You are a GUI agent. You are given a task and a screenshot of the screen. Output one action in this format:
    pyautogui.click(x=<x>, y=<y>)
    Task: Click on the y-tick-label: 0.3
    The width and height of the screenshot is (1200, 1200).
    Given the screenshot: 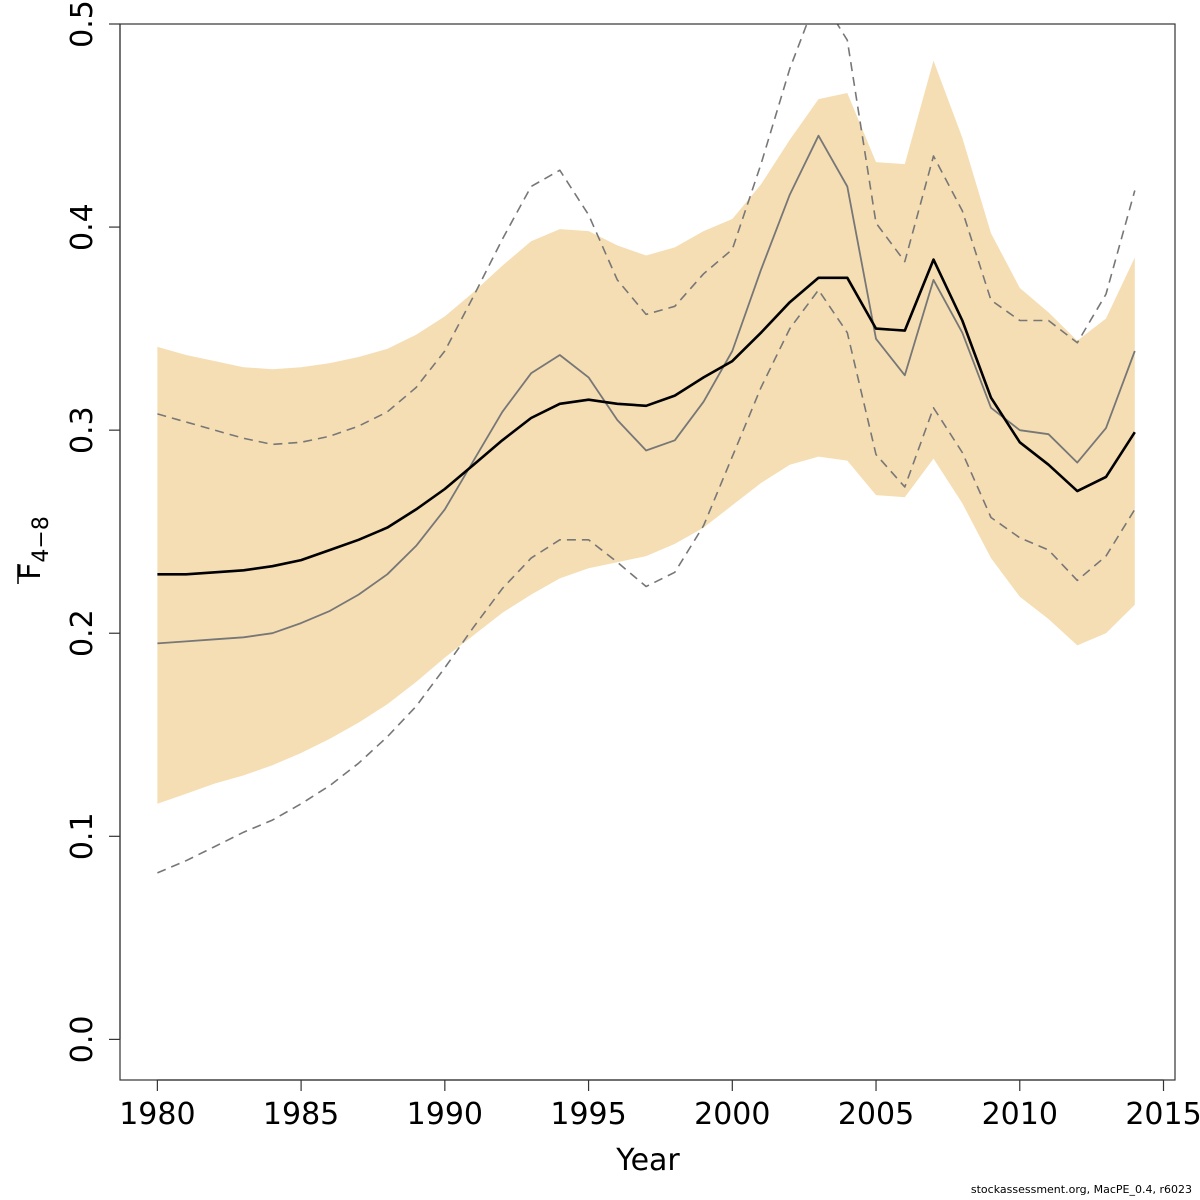 What is the action you would take?
    pyautogui.click(x=82, y=430)
    